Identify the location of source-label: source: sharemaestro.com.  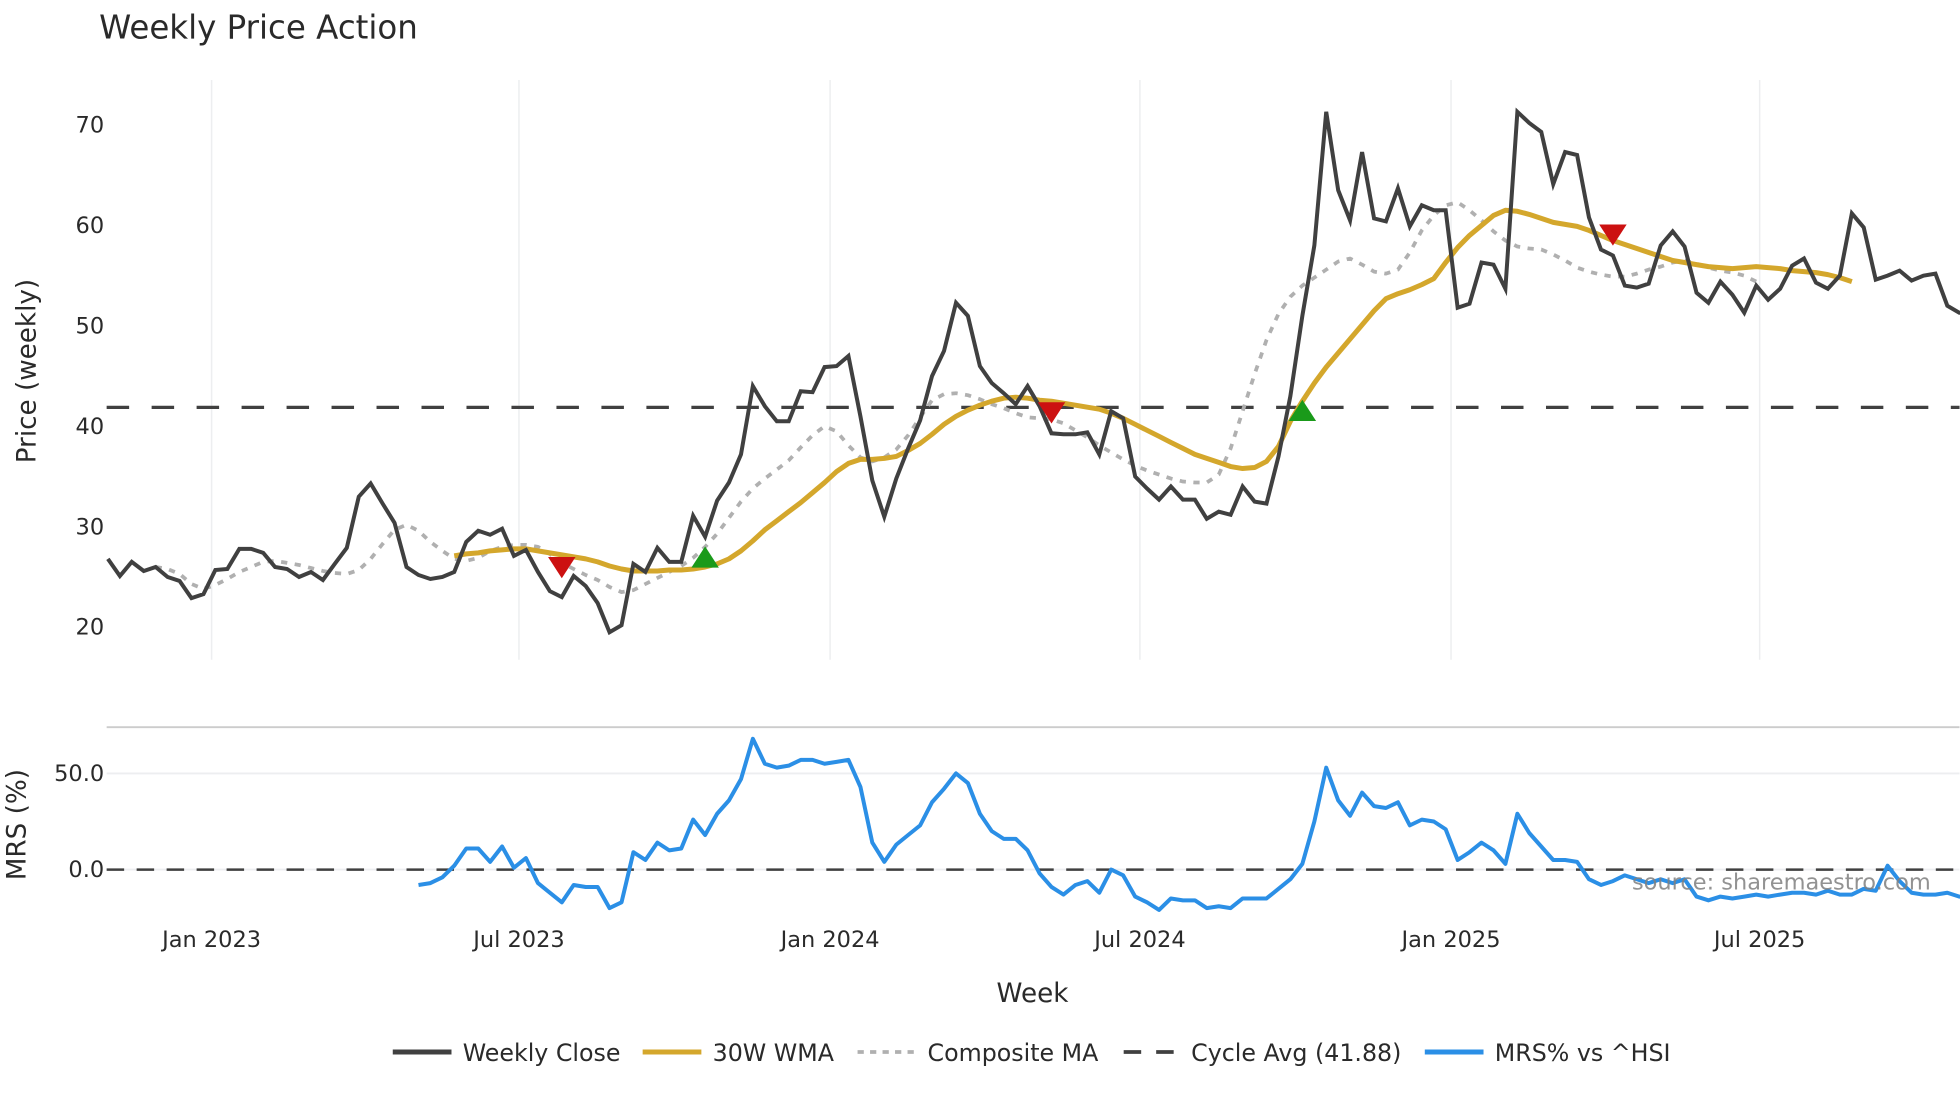
(1781, 883).